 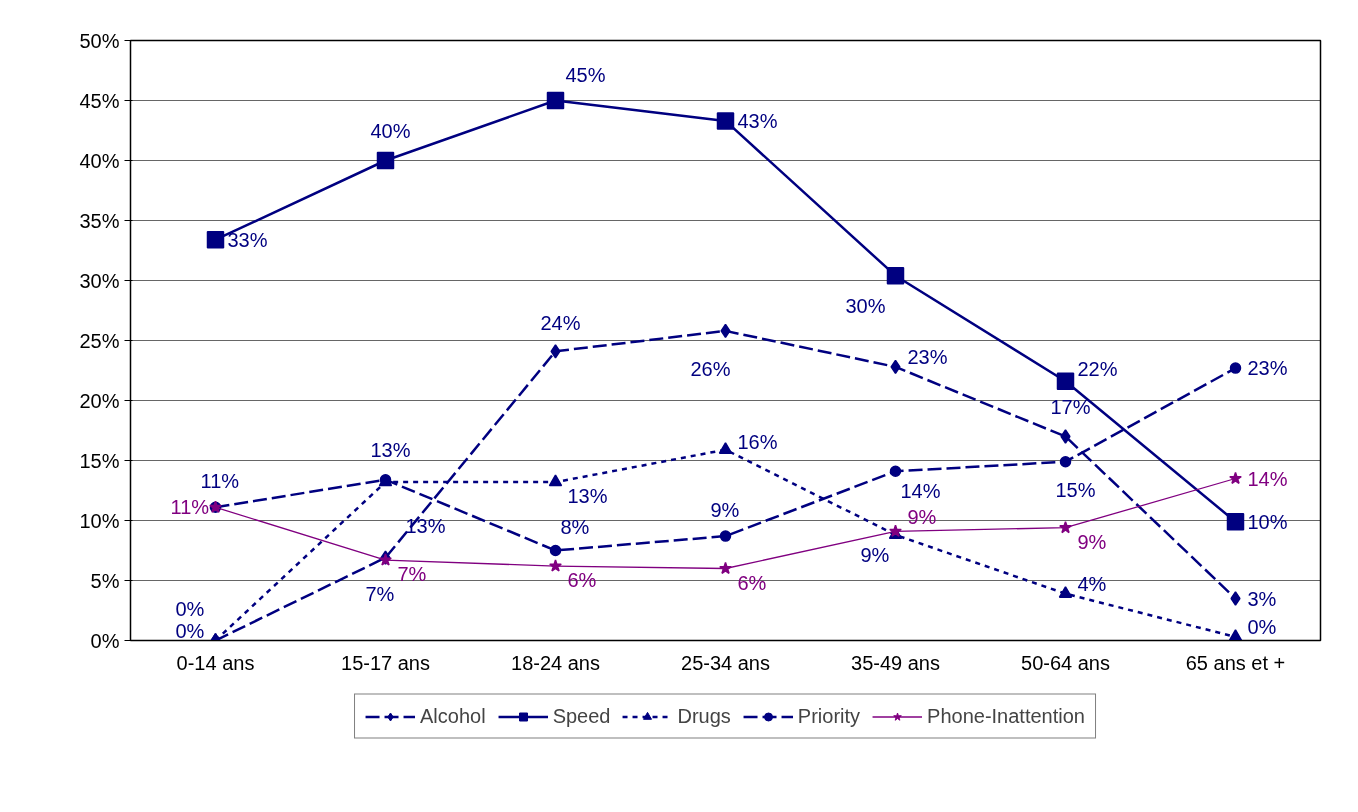 What do you see at coordinates (895, 662) in the screenshot?
I see `x-tick-label: 35-49 ans` at bounding box center [895, 662].